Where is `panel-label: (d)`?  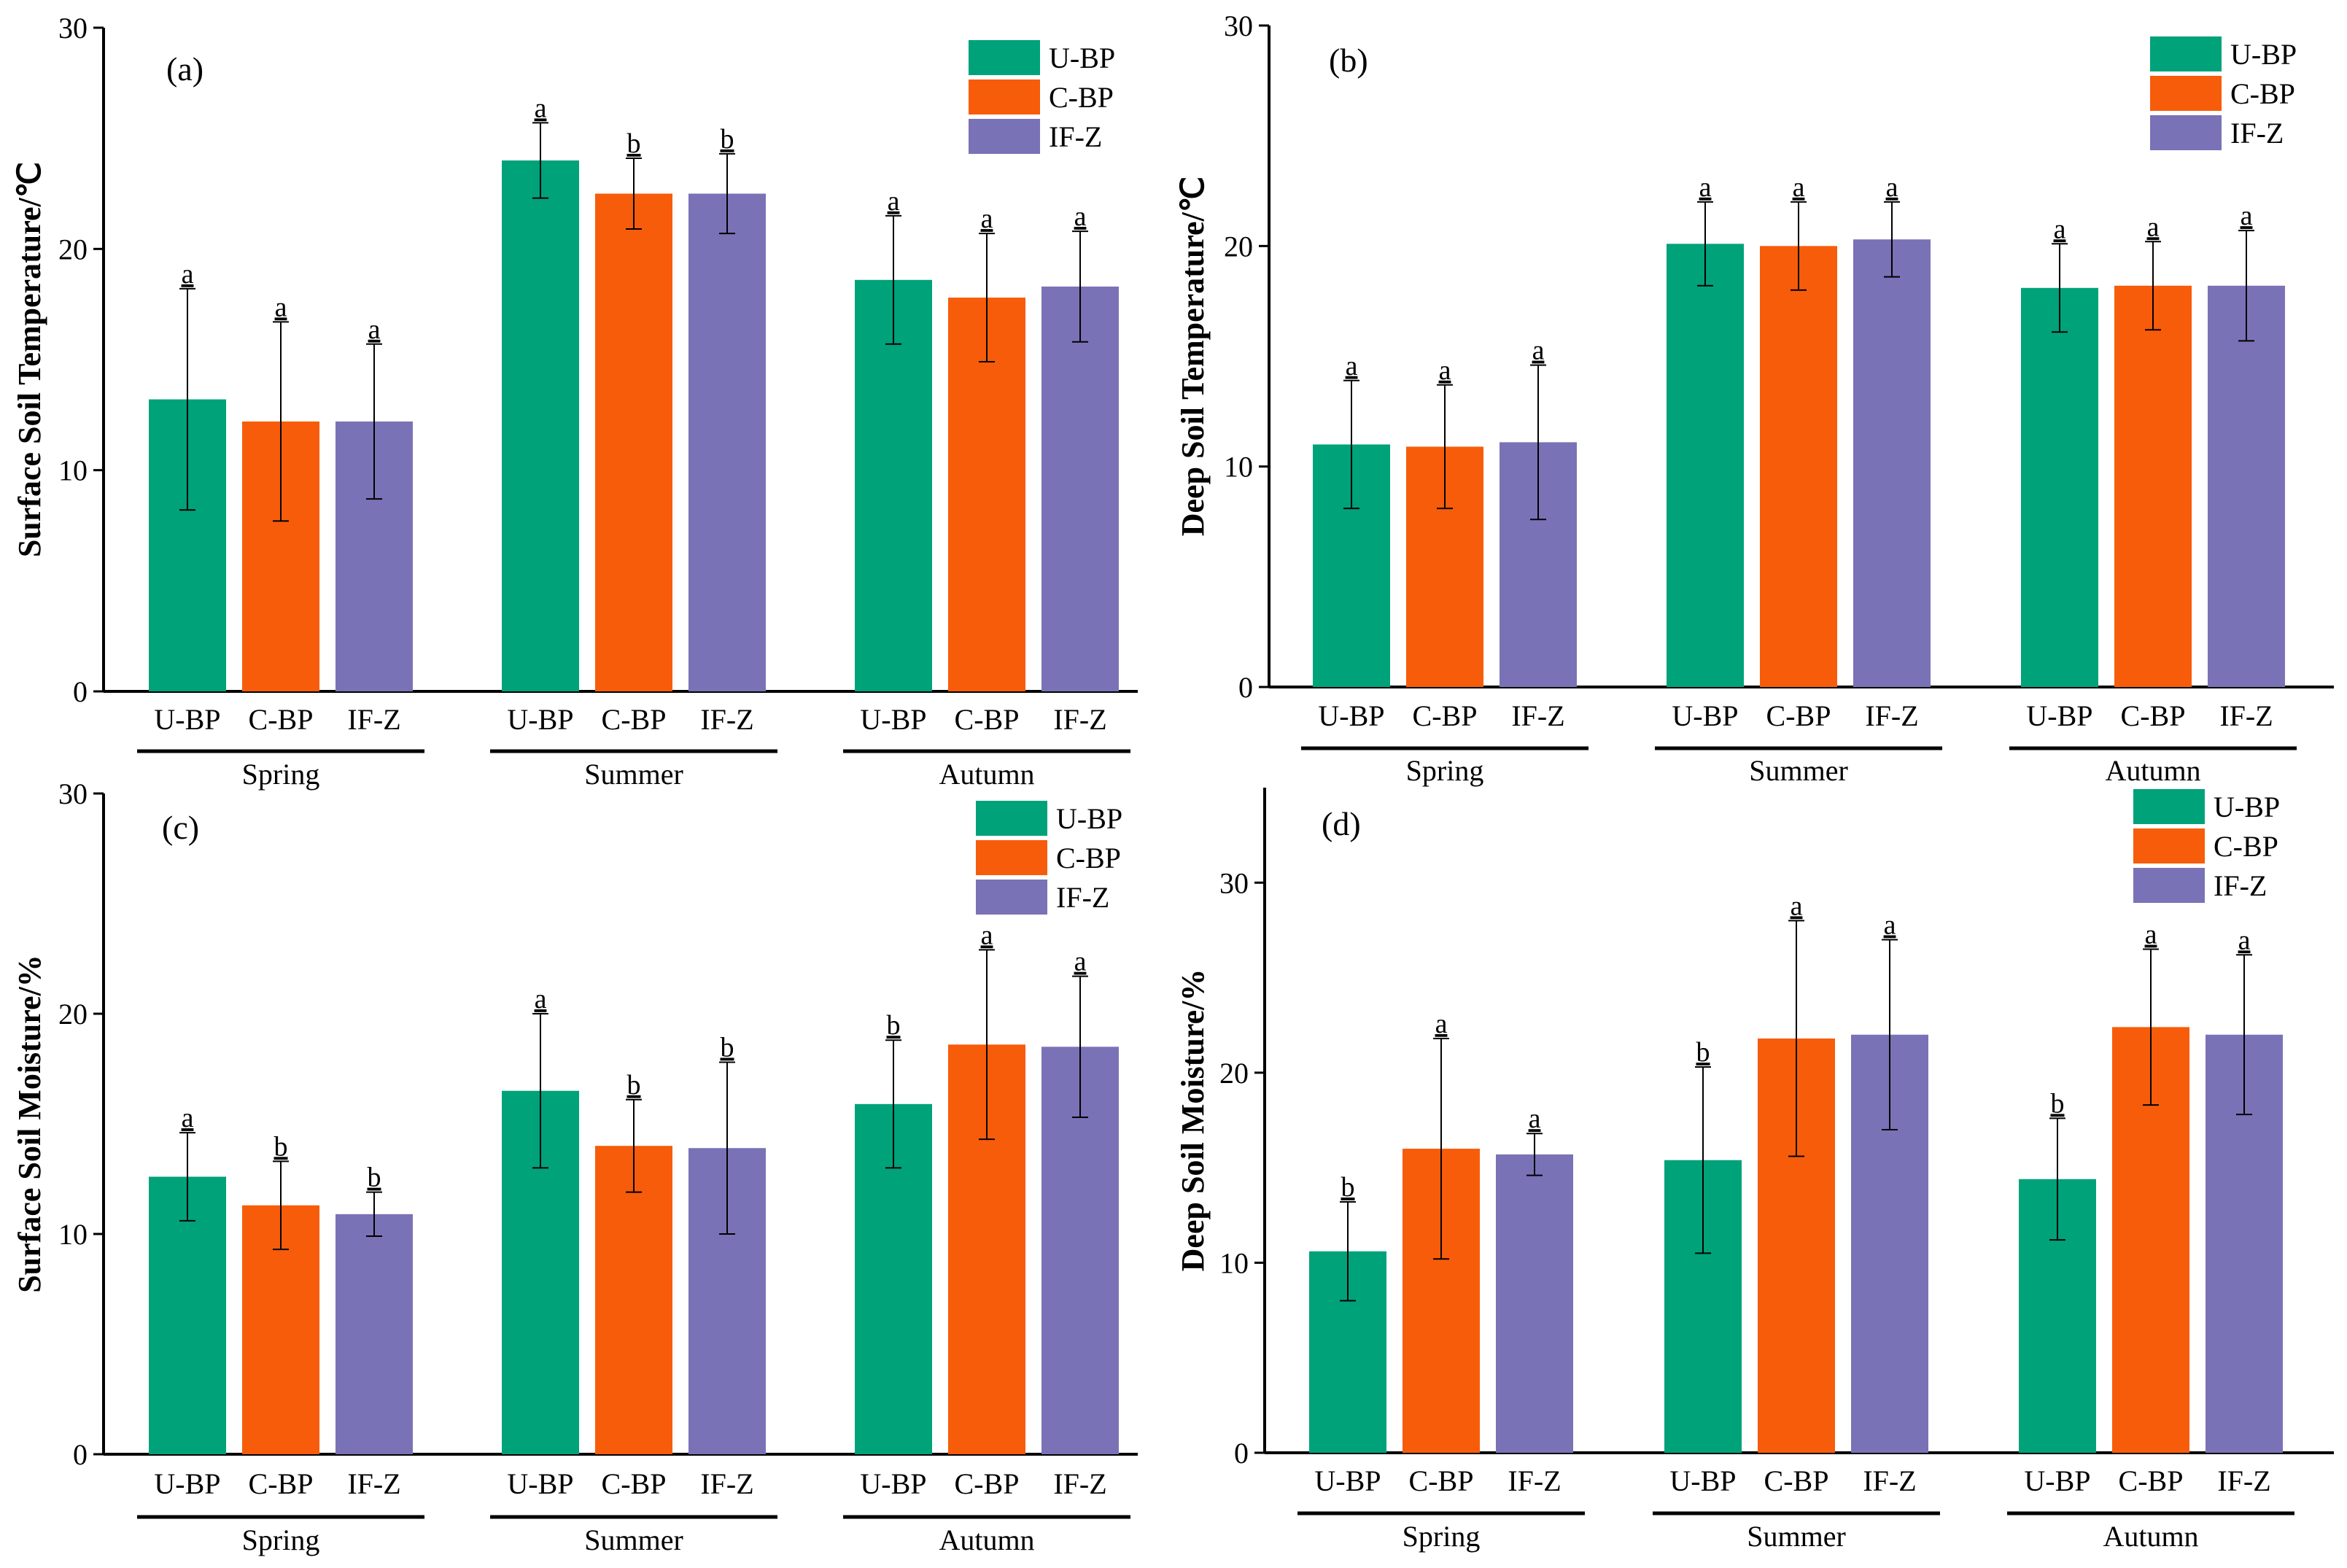
panel-label: (d) is located at coordinates (1342, 823).